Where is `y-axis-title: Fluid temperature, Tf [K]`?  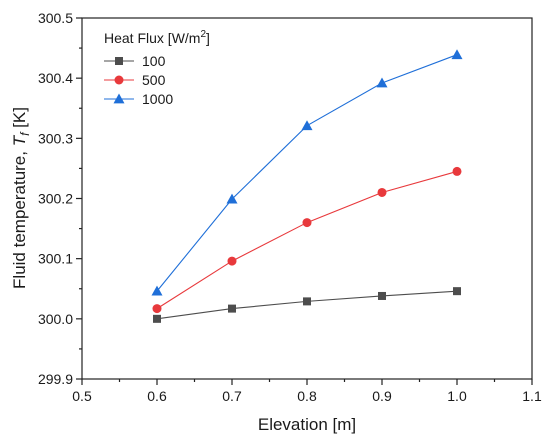
y-axis-title: Fluid temperature, Tf [K] is located at coordinates (21, 198).